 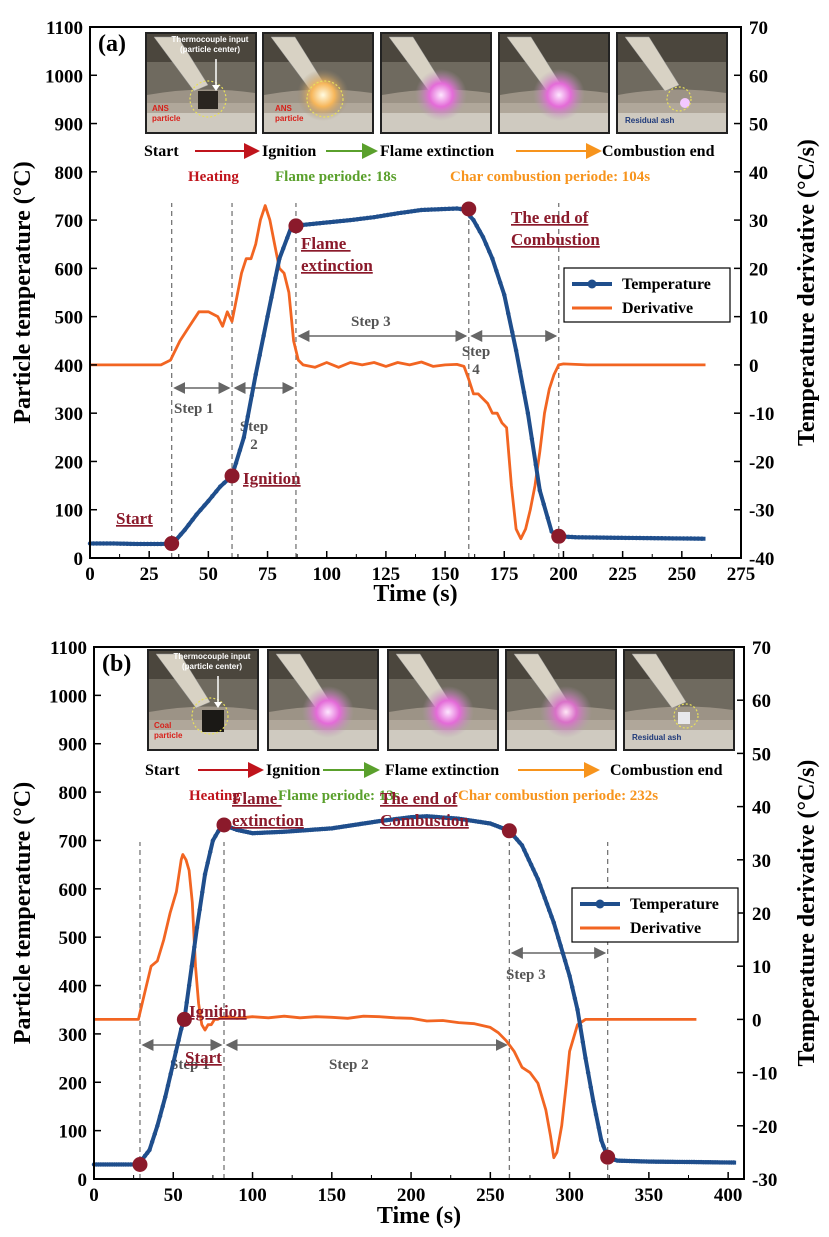 What do you see at coordinates (371, 322) in the screenshot?
I see `step-label: Step 3` at bounding box center [371, 322].